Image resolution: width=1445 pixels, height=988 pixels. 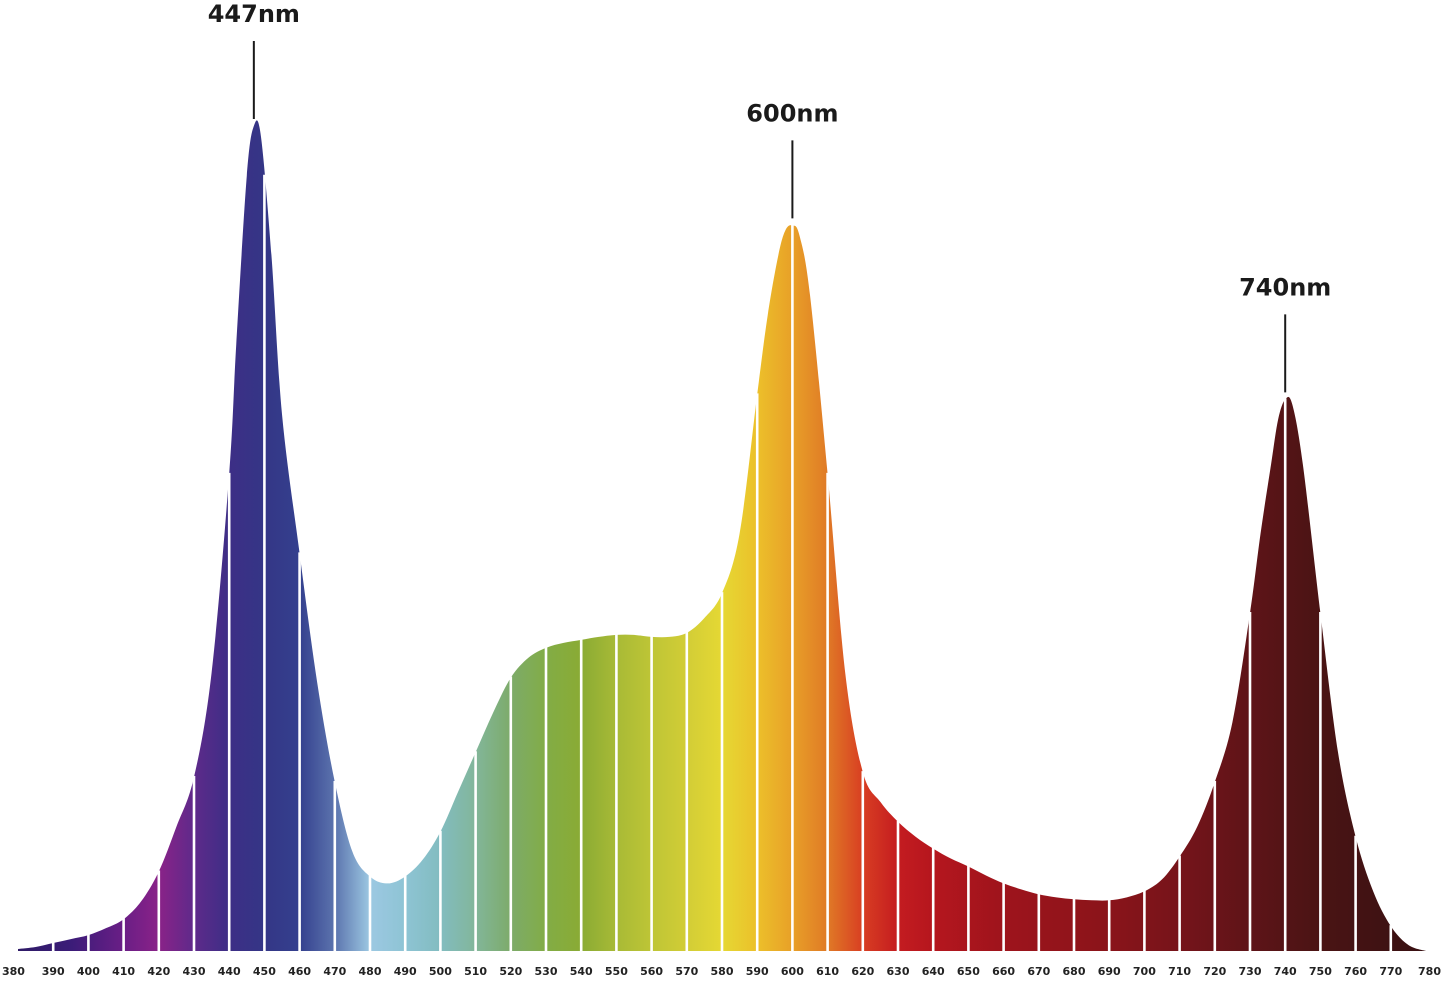 What do you see at coordinates (1250, 971) in the screenshot?
I see `x-tick-label: 730` at bounding box center [1250, 971].